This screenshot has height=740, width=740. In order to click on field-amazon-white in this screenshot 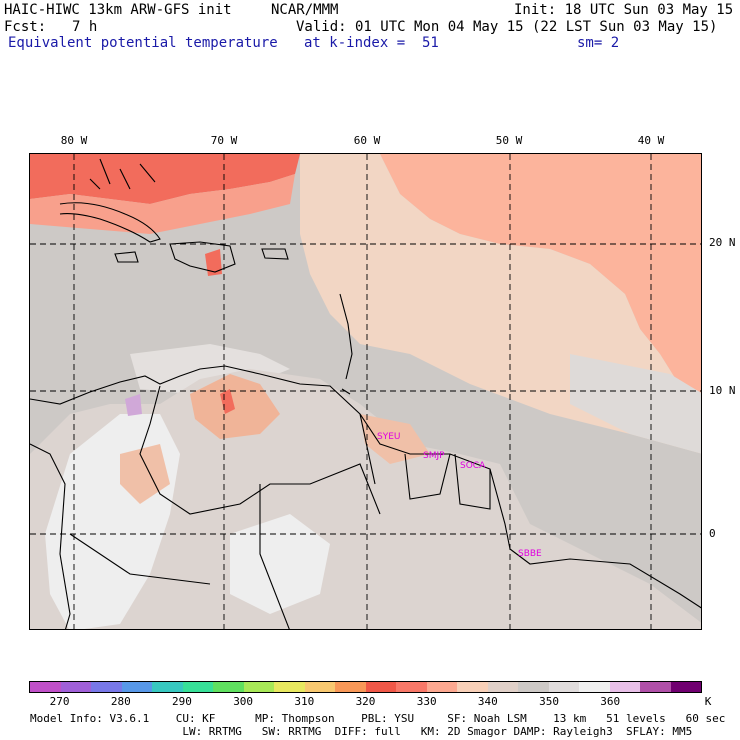, I will do `click(280, 564)`.